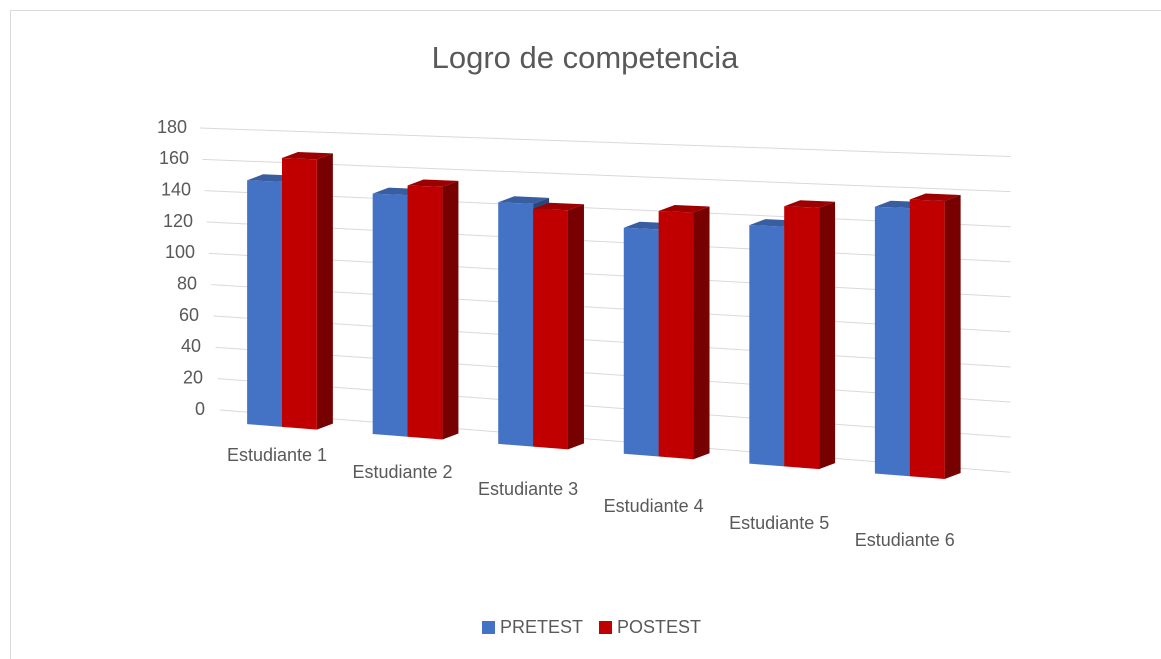  What do you see at coordinates (180, 252) in the screenshot?
I see `y-tick-label: 100` at bounding box center [180, 252].